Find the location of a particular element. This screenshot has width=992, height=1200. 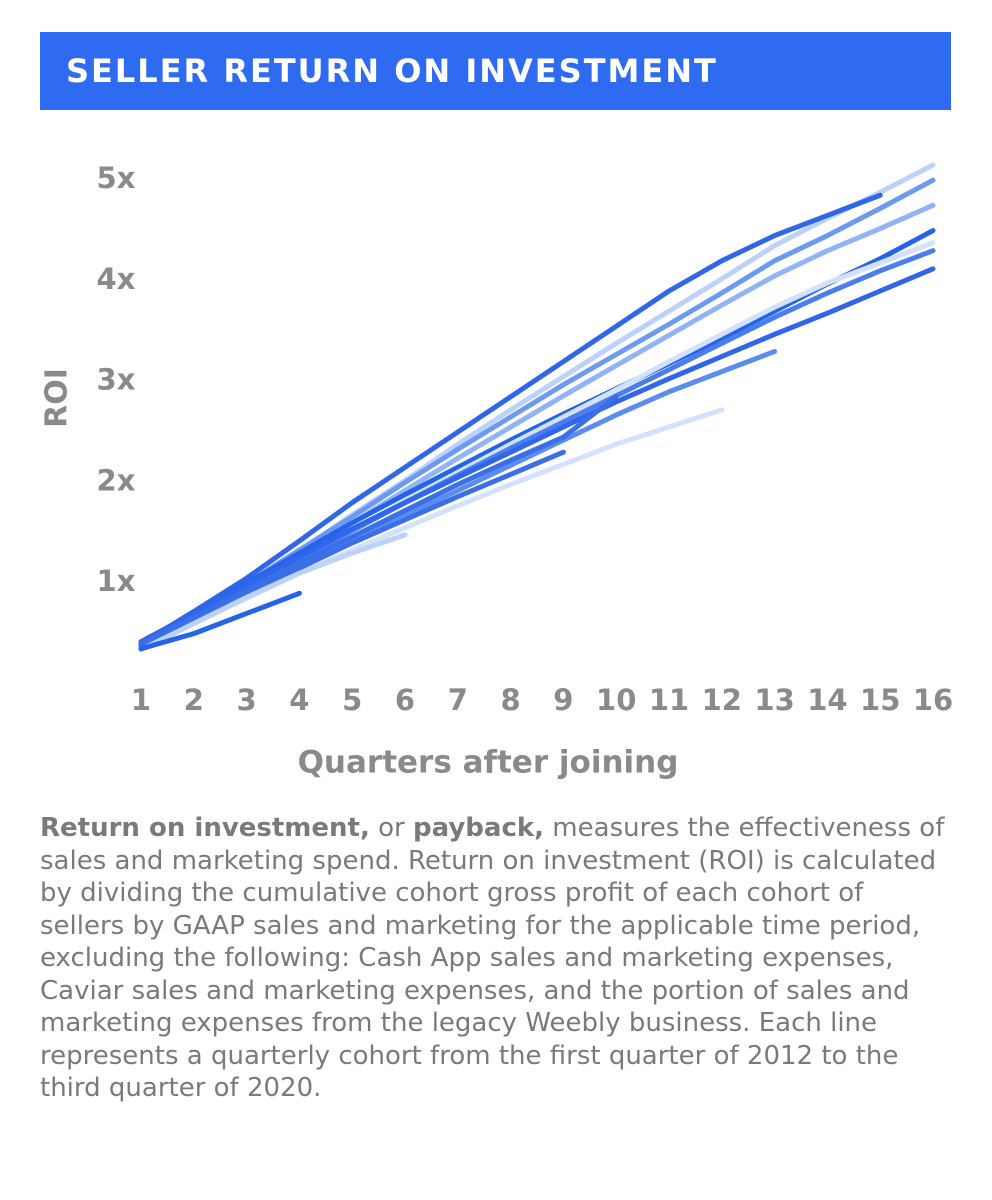

y-tick-label: 1x is located at coordinates (116, 581).